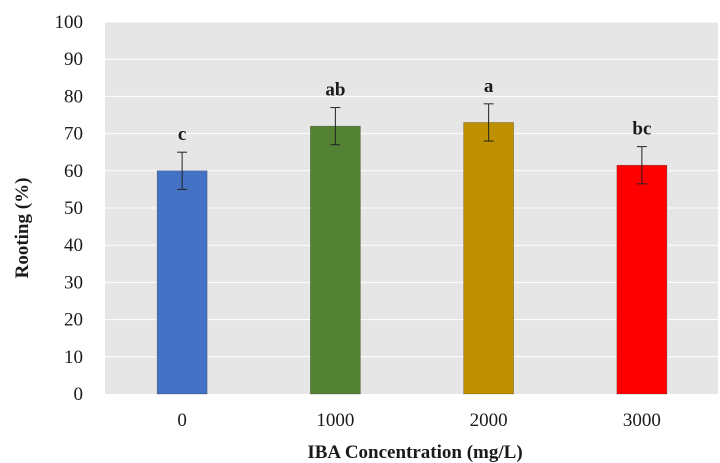  What do you see at coordinates (73, 320) in the screenshot?
I see `y-tick-label: 20` at bounding box center [73, 320].